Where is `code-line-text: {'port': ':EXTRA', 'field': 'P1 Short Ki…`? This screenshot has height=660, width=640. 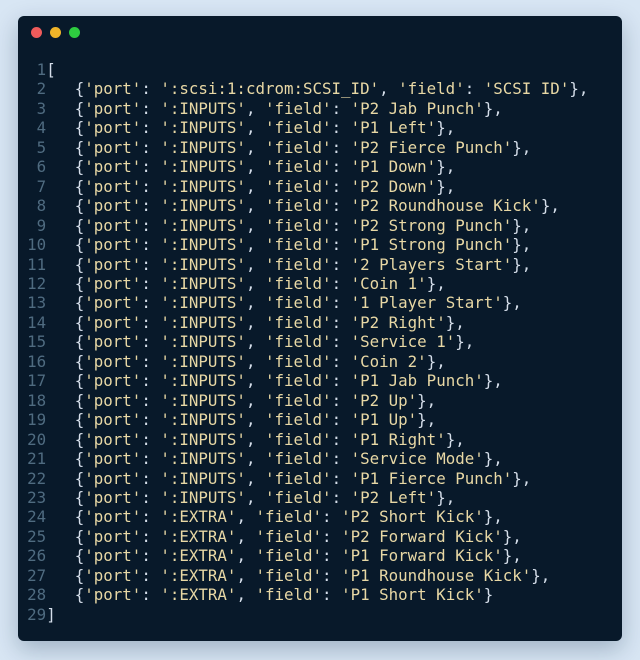
code-line-text: {'port': ':EXTRA', 'field': 'P1 Short Ki… is located at coordinates (270, 595).